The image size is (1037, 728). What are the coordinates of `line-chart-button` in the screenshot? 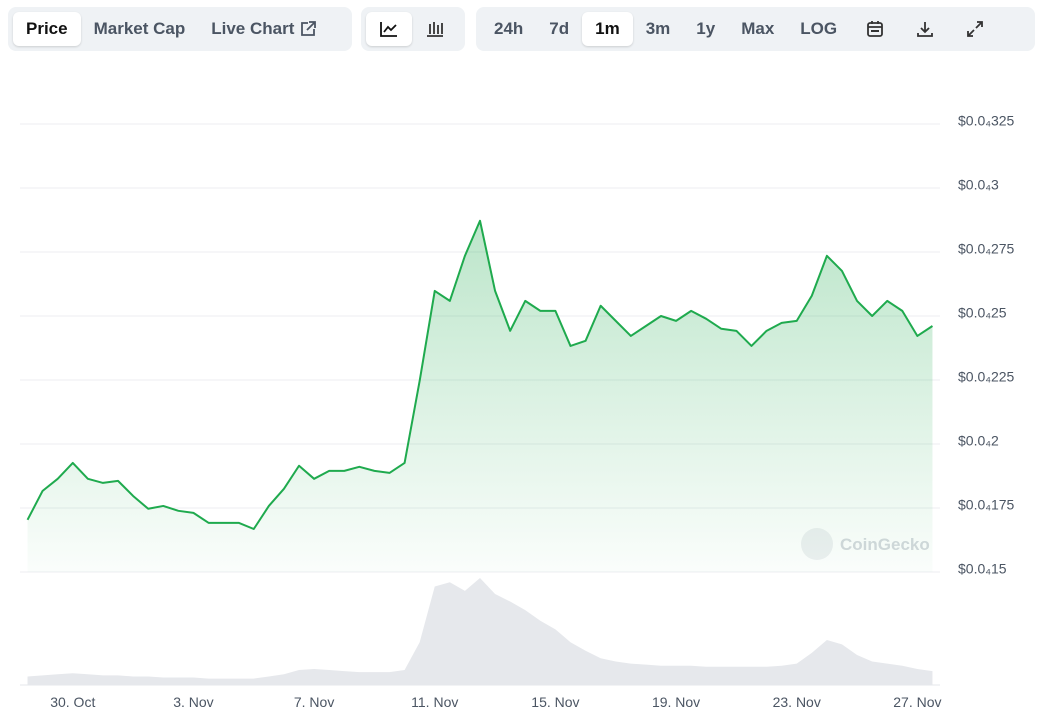 It's located at (389, 29).